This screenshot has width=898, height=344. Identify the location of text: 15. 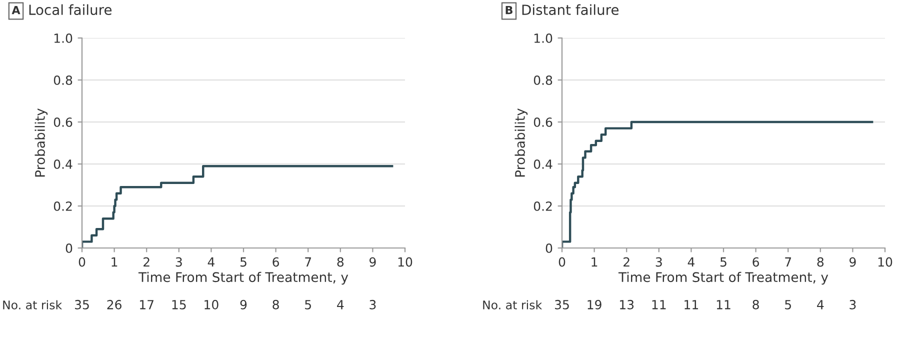
(179, 305).